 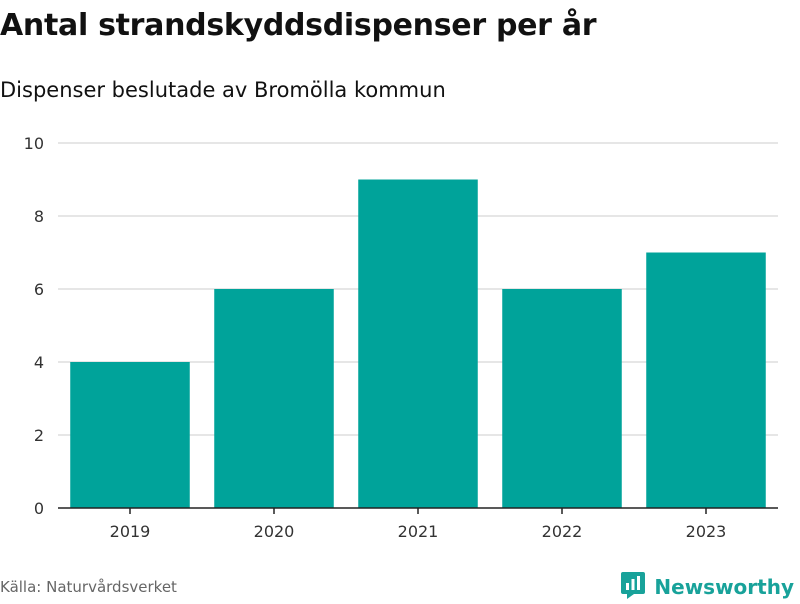 What do you see at coordinates (274, 531) in the screenshot?
I see `x-tick-label: 2020` at bounding box center [274, 531].